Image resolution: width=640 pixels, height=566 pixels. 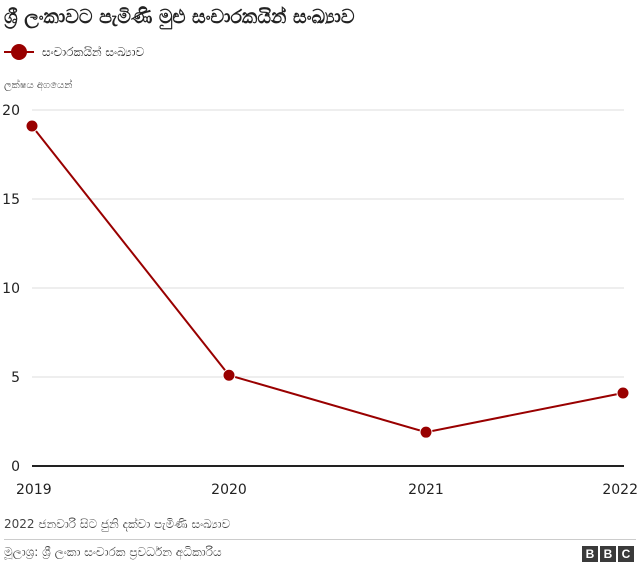 What do you see at coordinates (15, 378) in the screenshot?
I see `y-tick-label: 5` at bounding box center [15, 378].